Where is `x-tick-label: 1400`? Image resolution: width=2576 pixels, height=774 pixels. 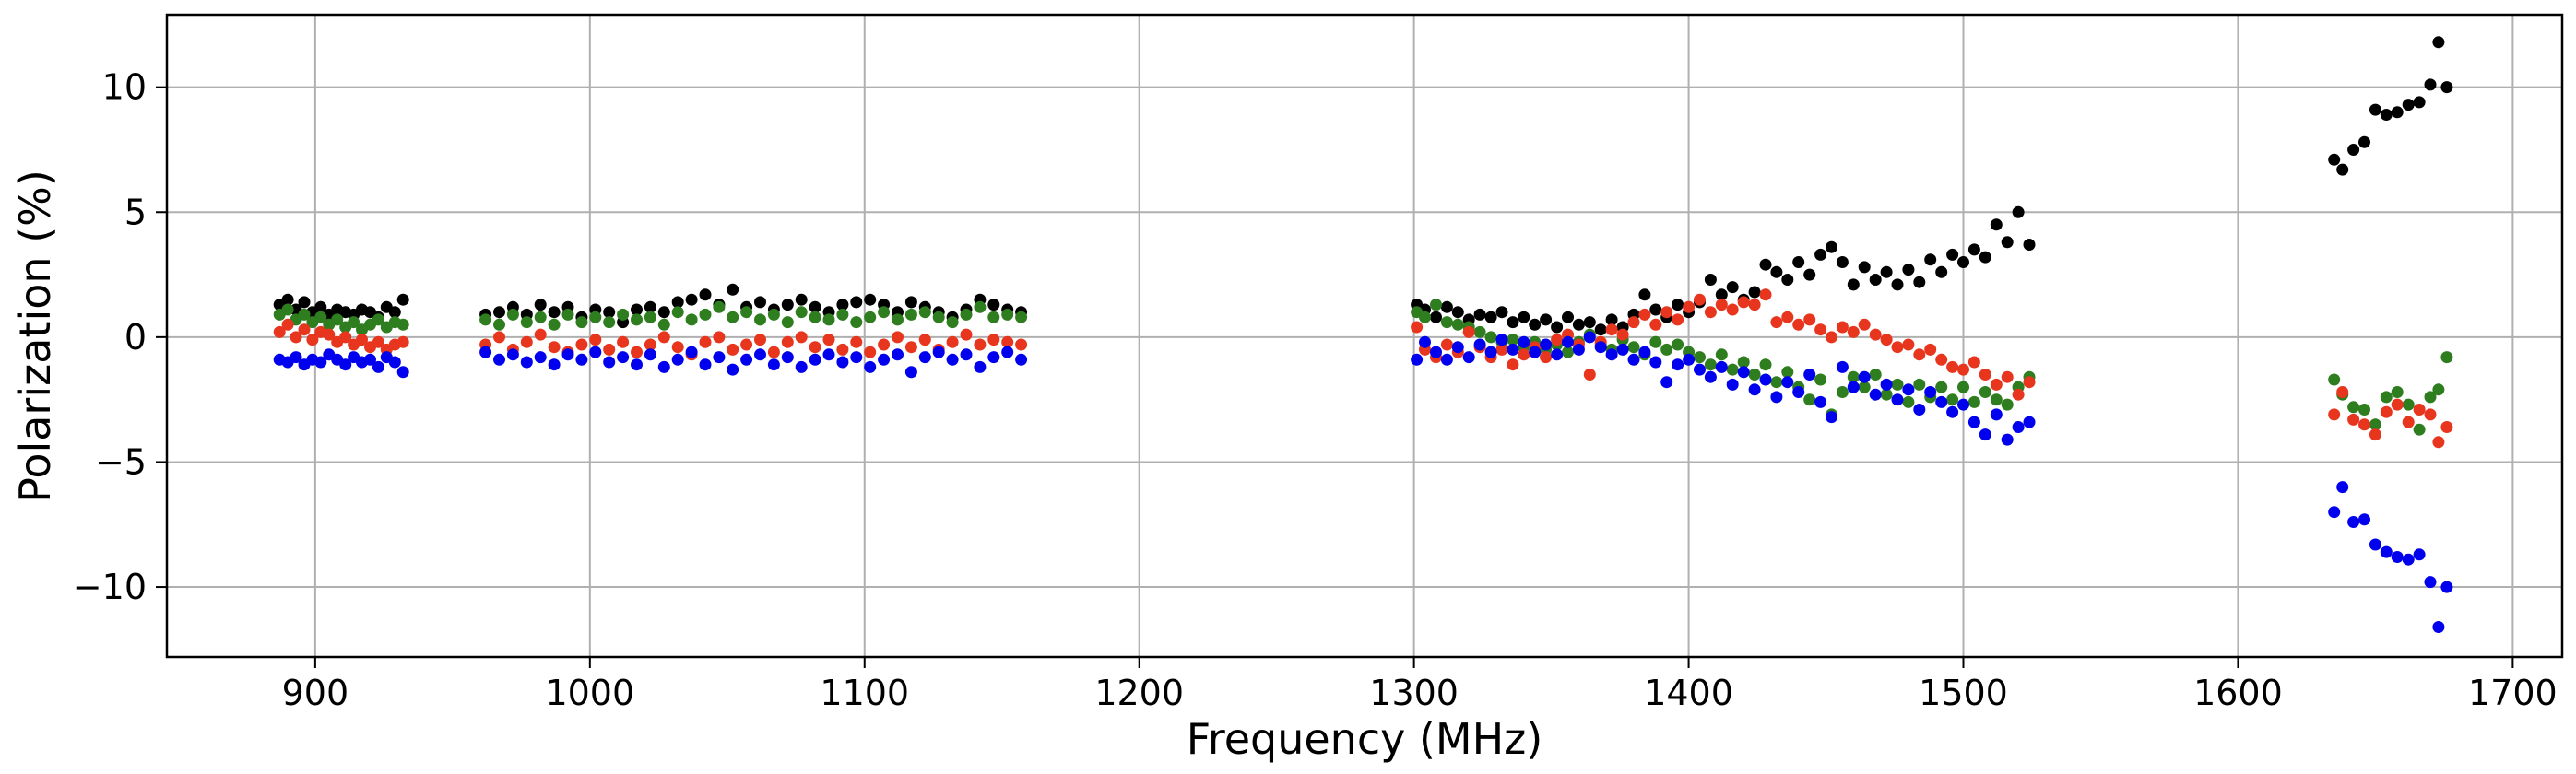 x-tick-label: 1400 is located at coordinates (1688, 693).